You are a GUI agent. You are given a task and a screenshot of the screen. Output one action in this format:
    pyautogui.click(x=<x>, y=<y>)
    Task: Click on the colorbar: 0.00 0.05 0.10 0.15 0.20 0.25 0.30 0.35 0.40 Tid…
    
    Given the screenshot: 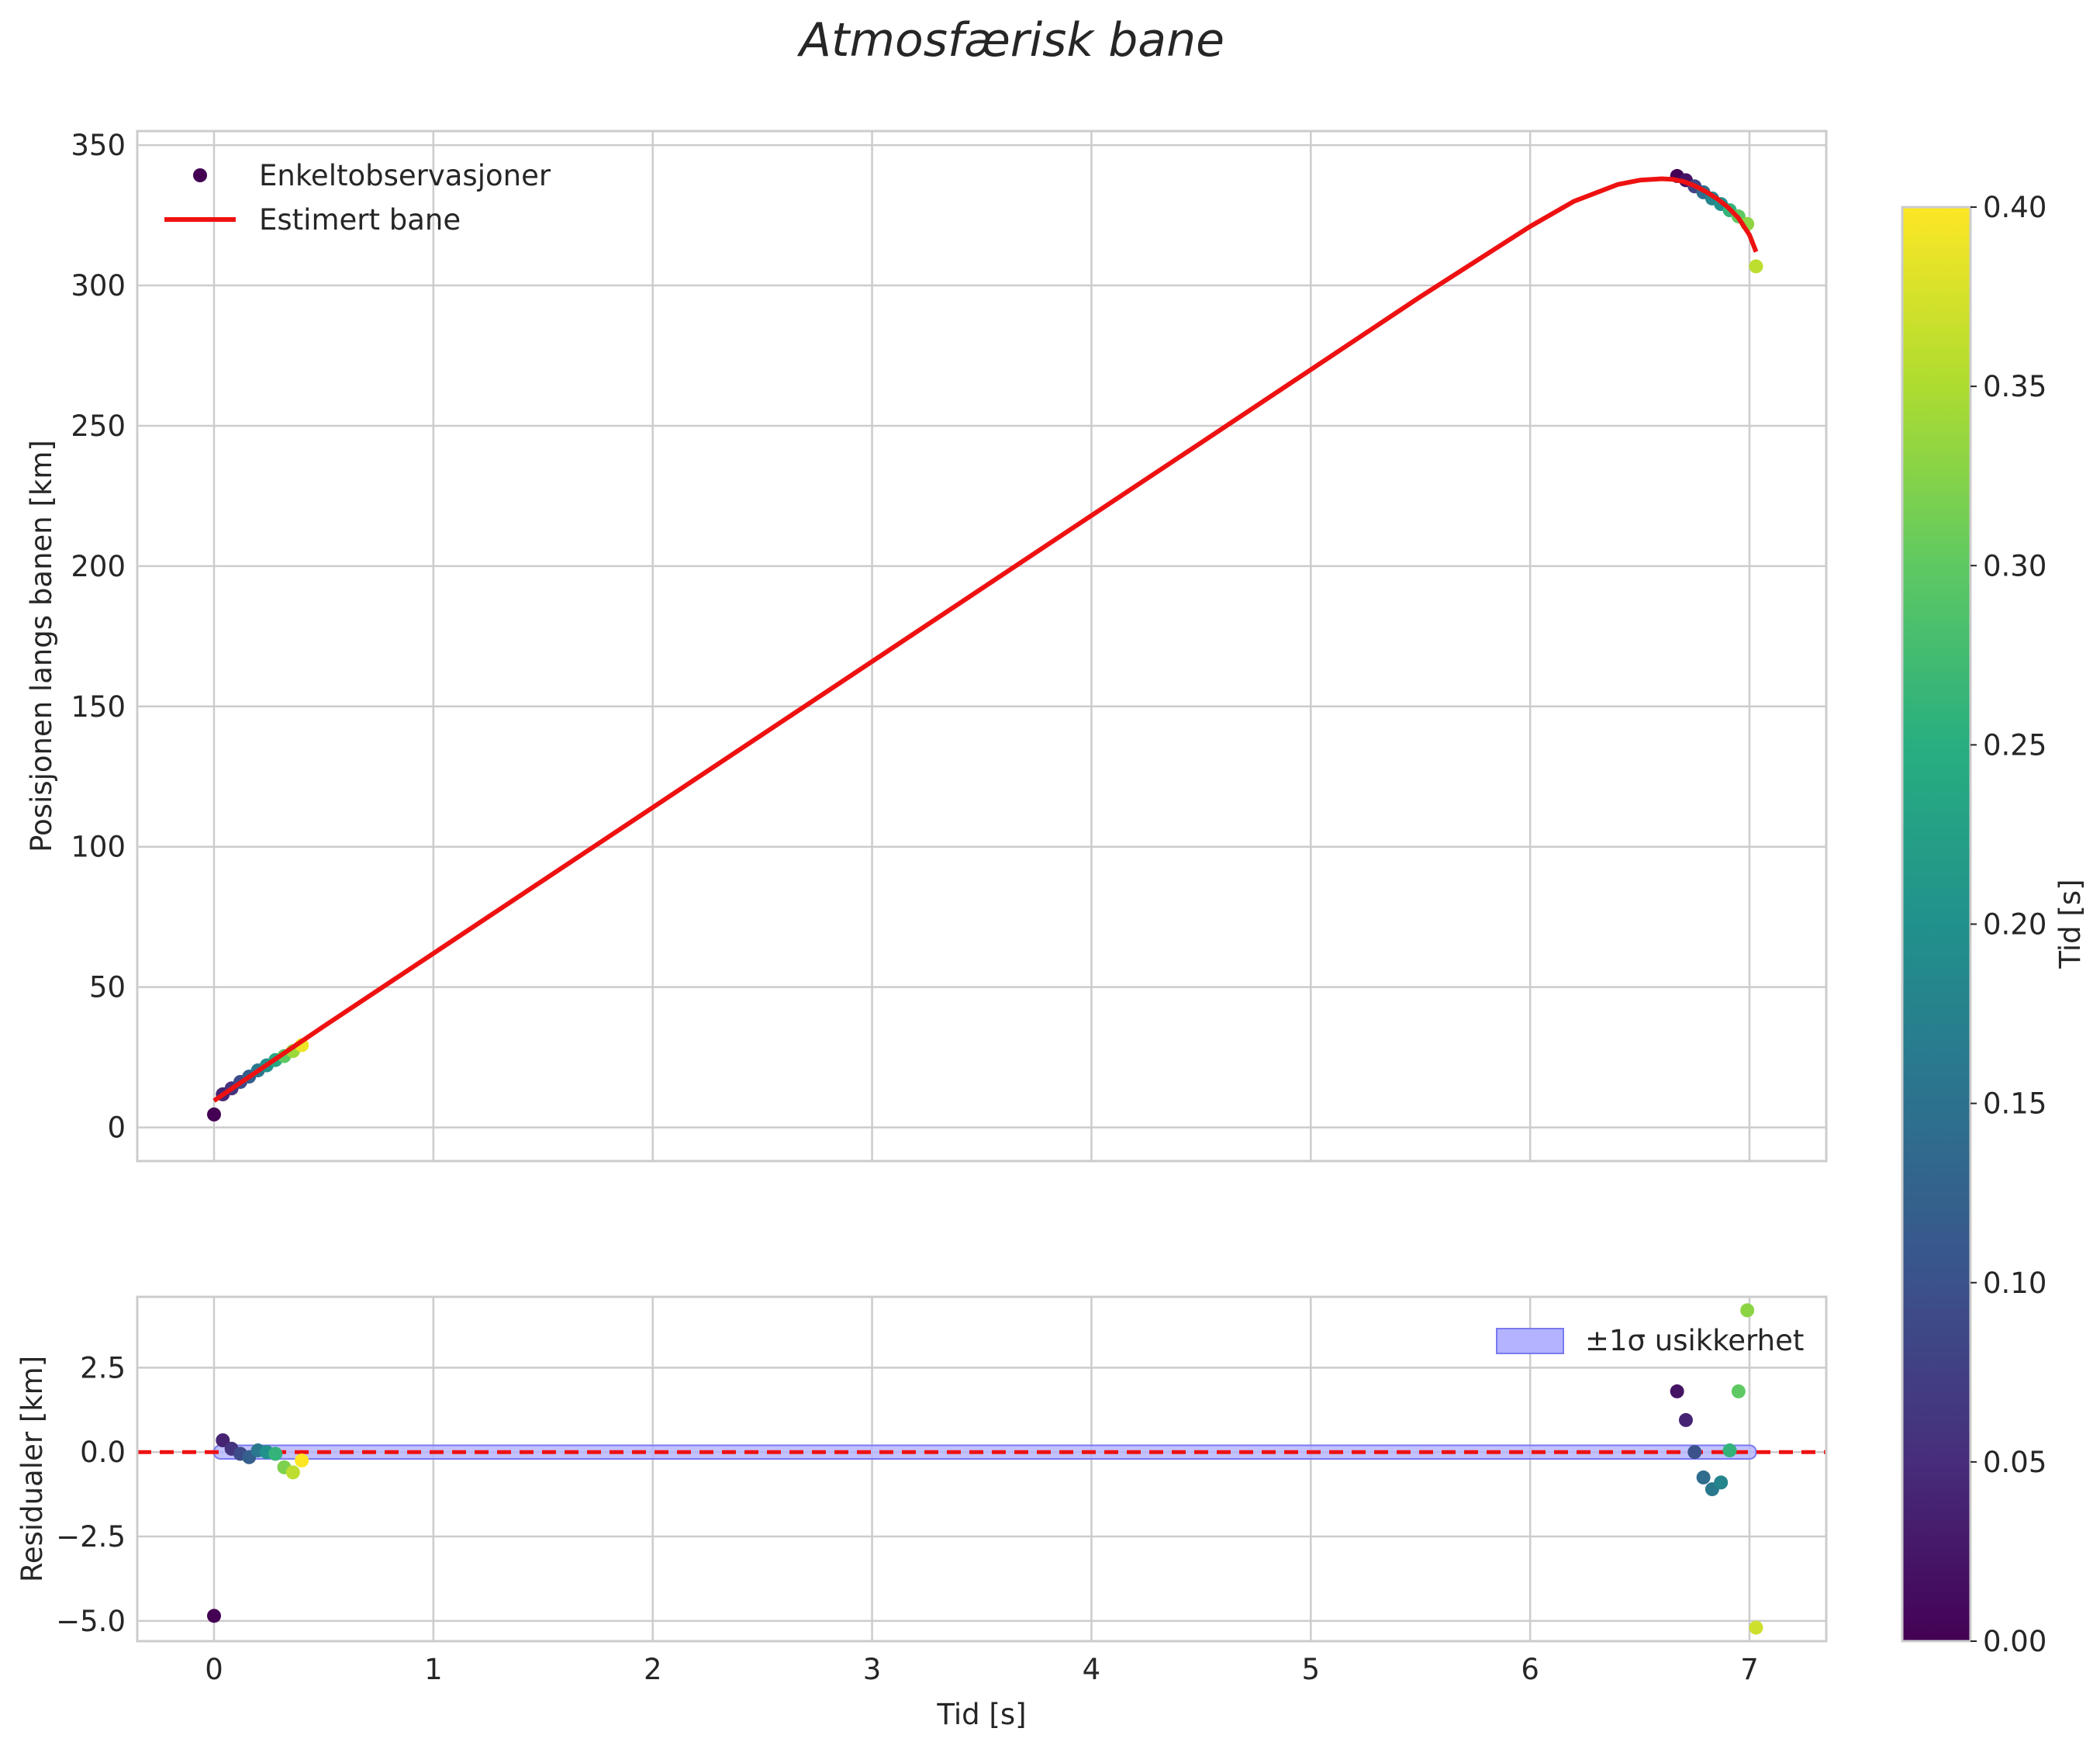 What is the action you would take?
    pyautogui.click(x=1994, y=924)
    